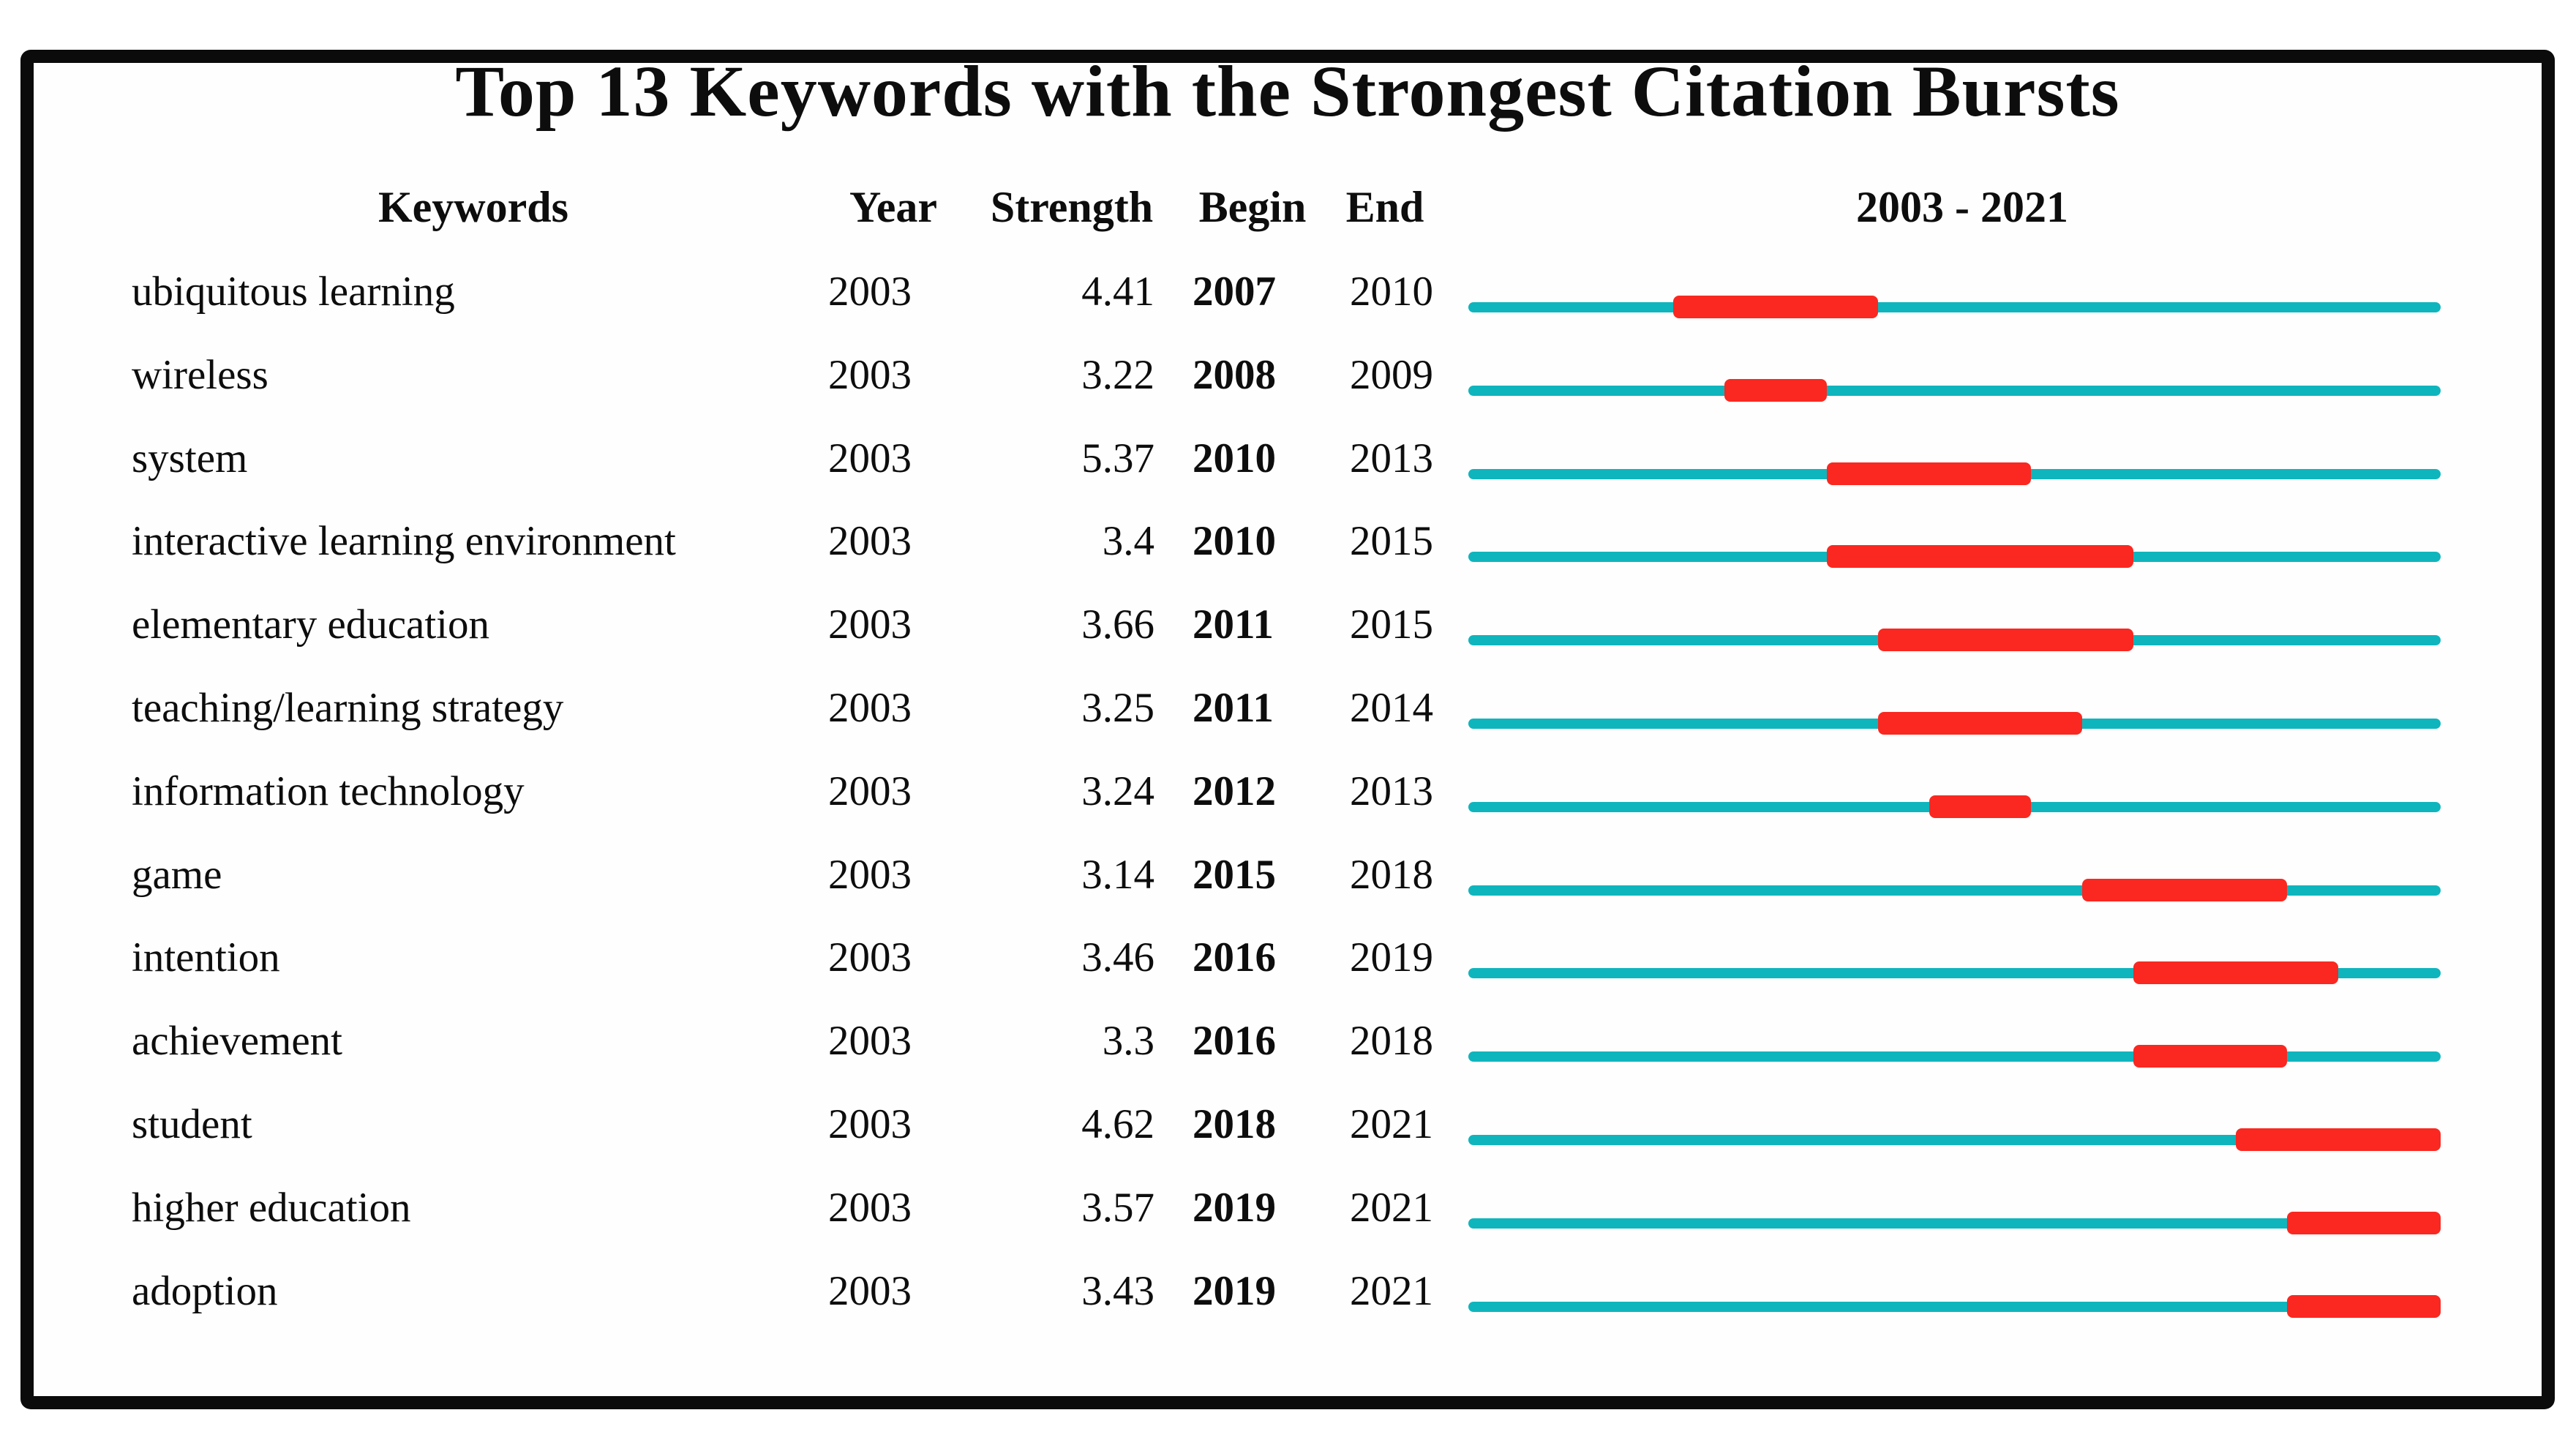 This screenshot has height=1440, width=2576. What do you see at coordinates (329, 791) in the screenshot?
I see `keyword-label: information technology` at bounding box center [329, 791].